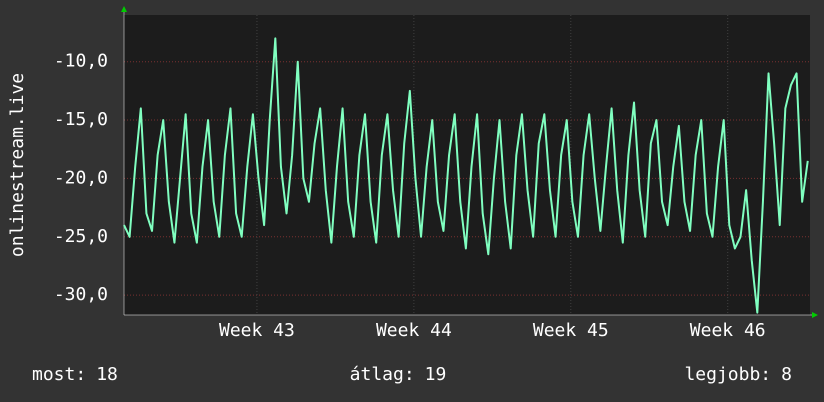 This screenshot has height=402, width=824. I want to click on legend-stat: legjobb: 8, so click(738, 374).